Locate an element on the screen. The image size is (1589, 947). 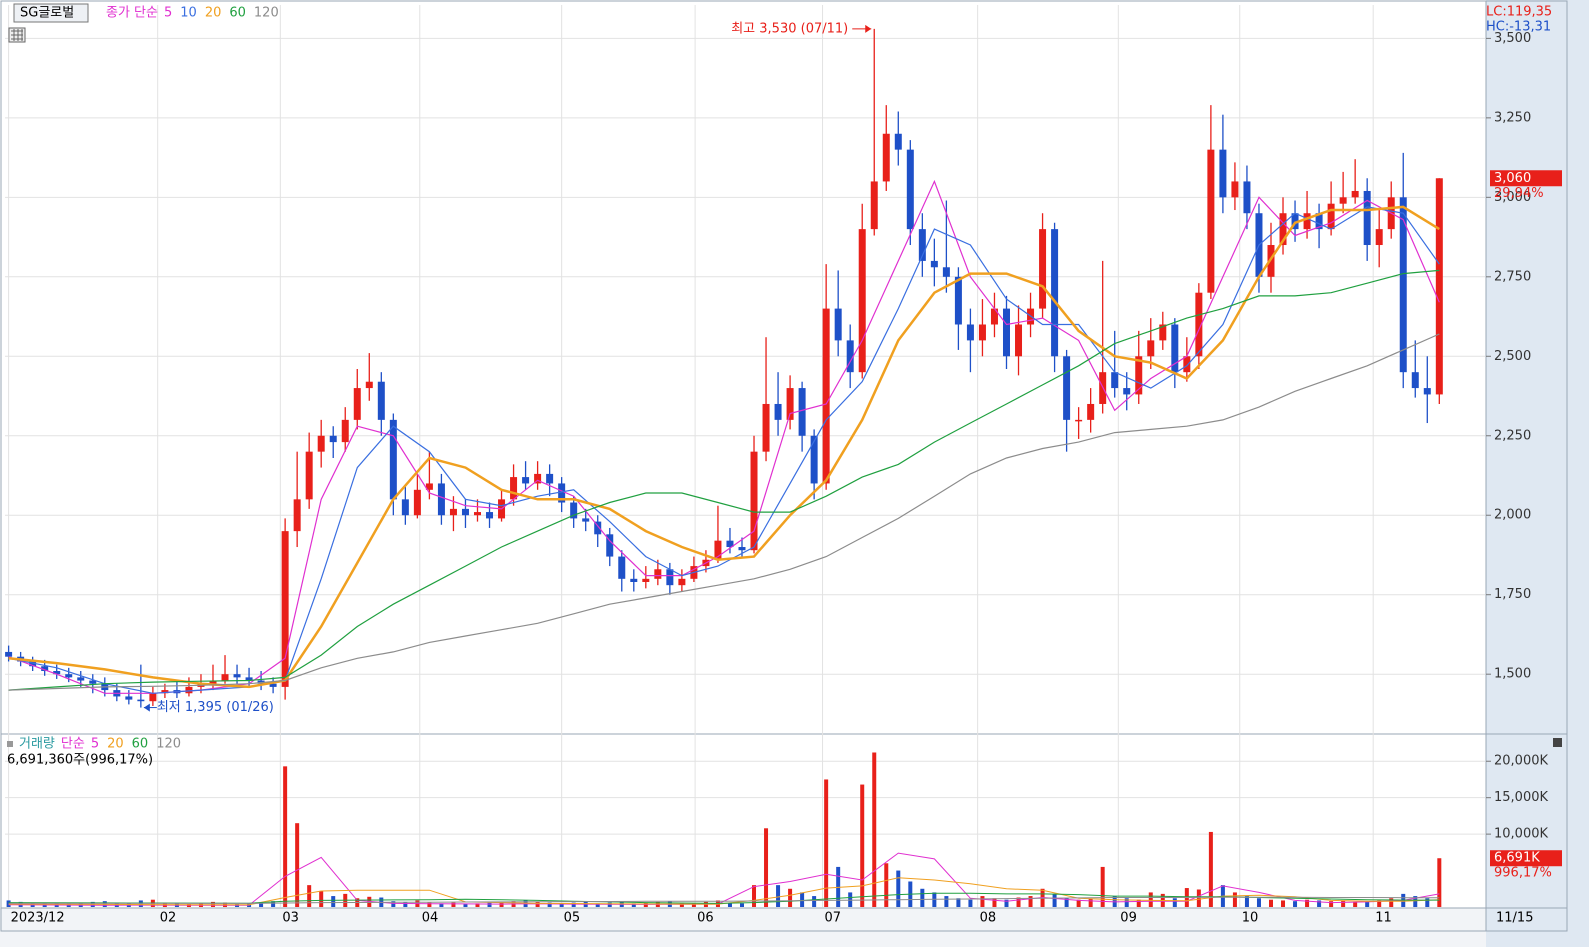
hc-label: HC:-13,31 is located at coordinates (1518, 27).